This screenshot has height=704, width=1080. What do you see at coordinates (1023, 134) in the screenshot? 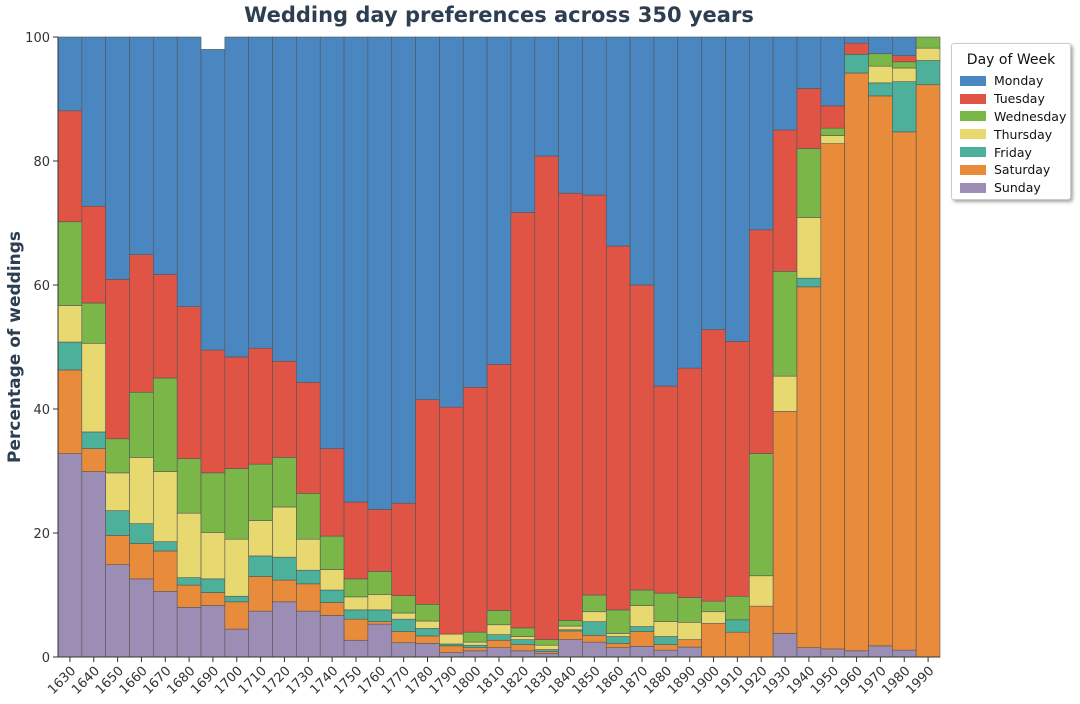
I see `legend-label: Thursday` at bounding box center [1023, 134].